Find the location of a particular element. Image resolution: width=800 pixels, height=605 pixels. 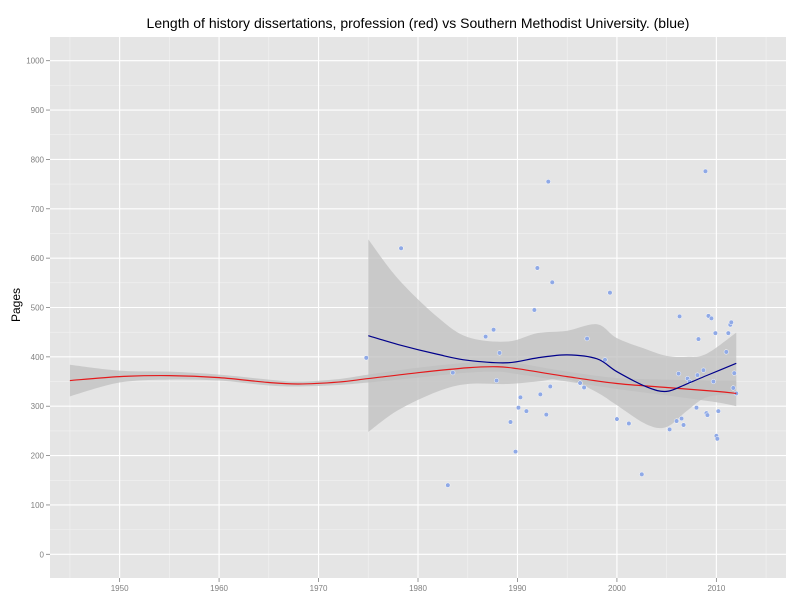

y-tick-label: 0 is located at coordinates (42, 554).